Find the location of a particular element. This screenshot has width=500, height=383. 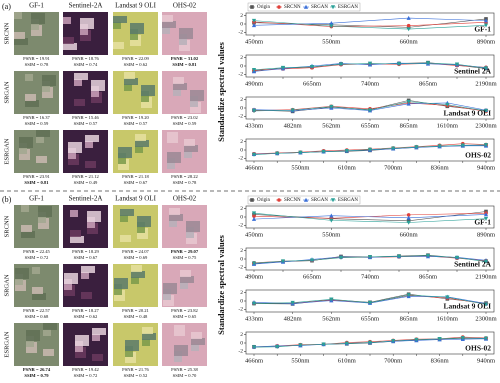

ssim-label: SSIM = 0.52 is located at coordinates (136, 375).